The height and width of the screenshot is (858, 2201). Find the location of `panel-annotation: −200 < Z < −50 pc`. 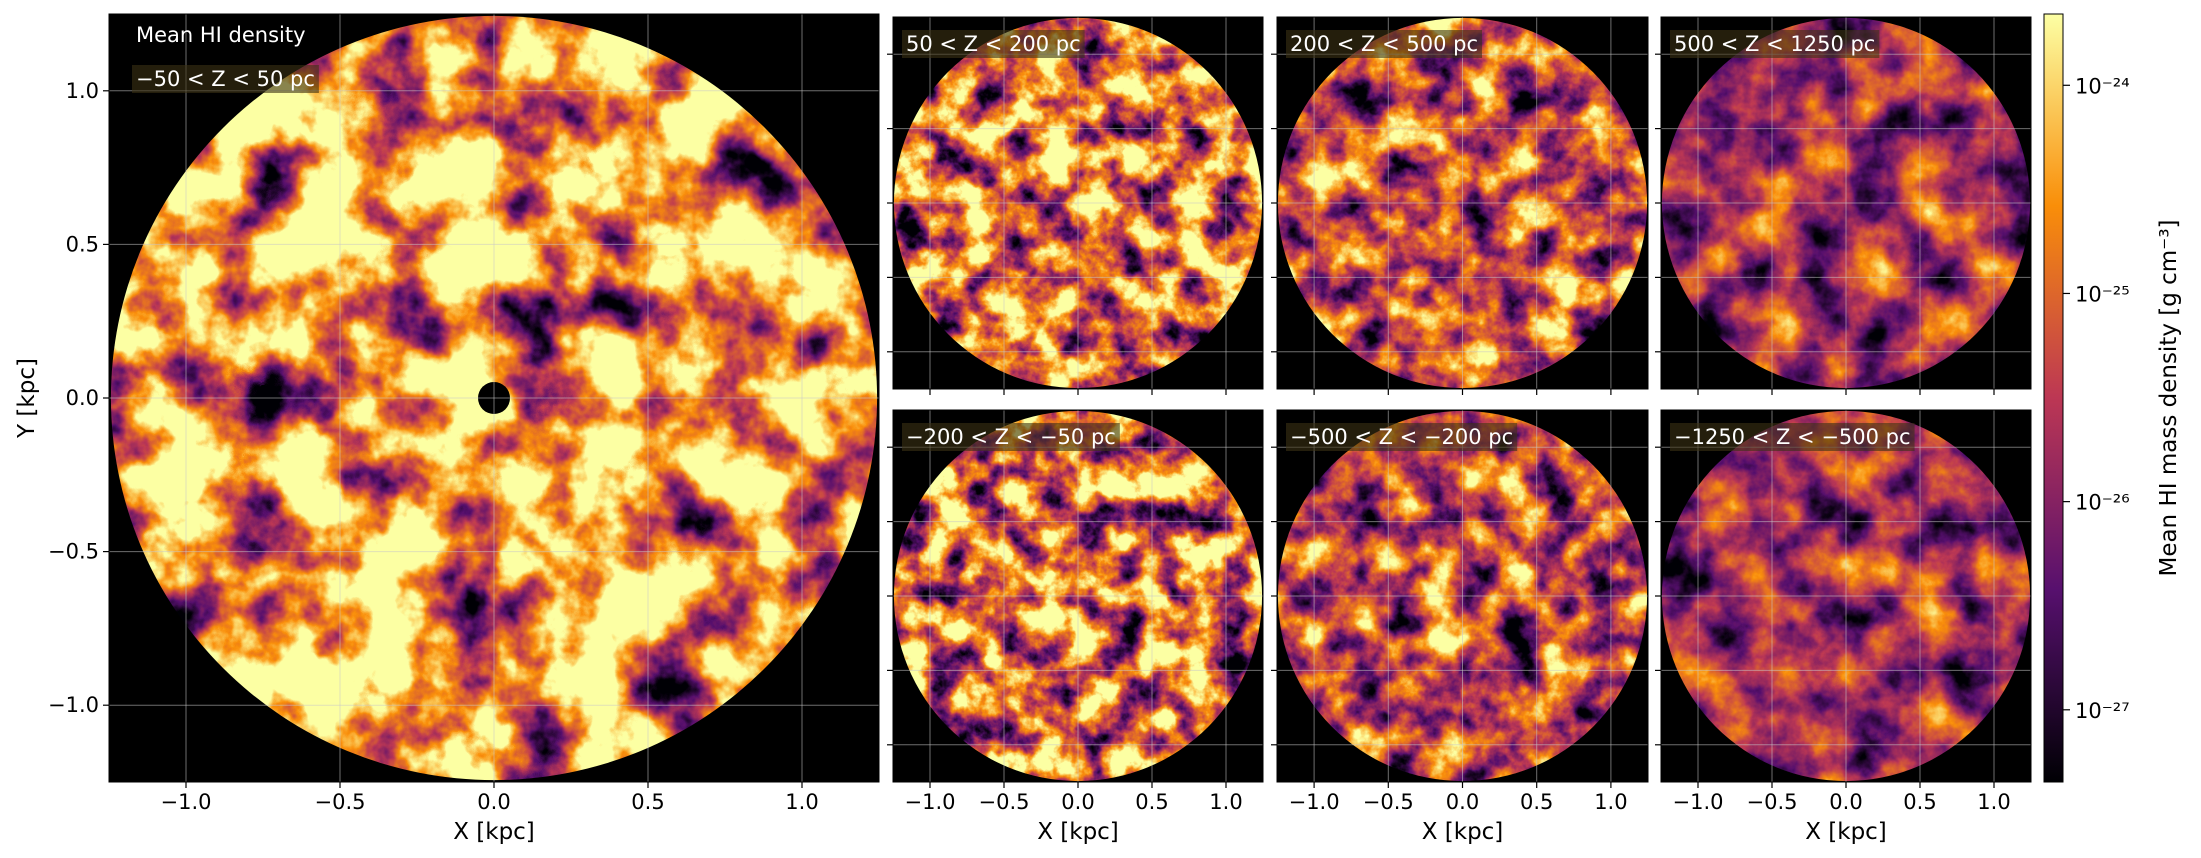

panel-annotation: −200 < Z < −50 pc is located at coordinates (1011, 437).